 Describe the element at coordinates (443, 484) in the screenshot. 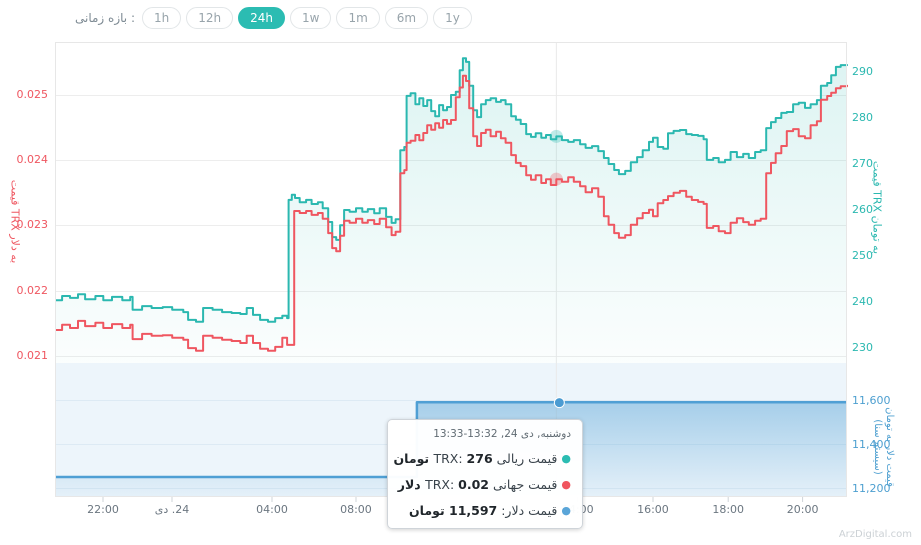

I see `tooltip-row-value: 0.02 دلار` at that location.